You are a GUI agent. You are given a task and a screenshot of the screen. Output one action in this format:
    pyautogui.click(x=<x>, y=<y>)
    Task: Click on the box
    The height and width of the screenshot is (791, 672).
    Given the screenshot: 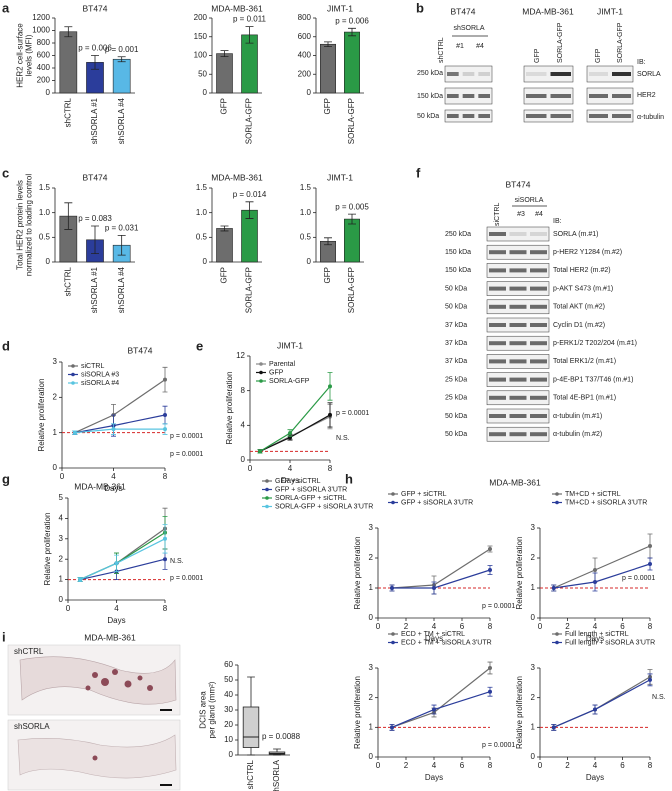 What is the action you would take?
    pyautogui.click(x=251, y=727)
    